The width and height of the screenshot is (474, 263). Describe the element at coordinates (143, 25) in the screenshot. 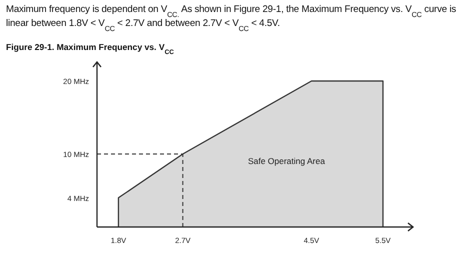

I see `text: linear between 1.8V < V$_{CC}$ < 2.7V and between 2.7V < V$_{CC}$ < 4.5V.` at that location.